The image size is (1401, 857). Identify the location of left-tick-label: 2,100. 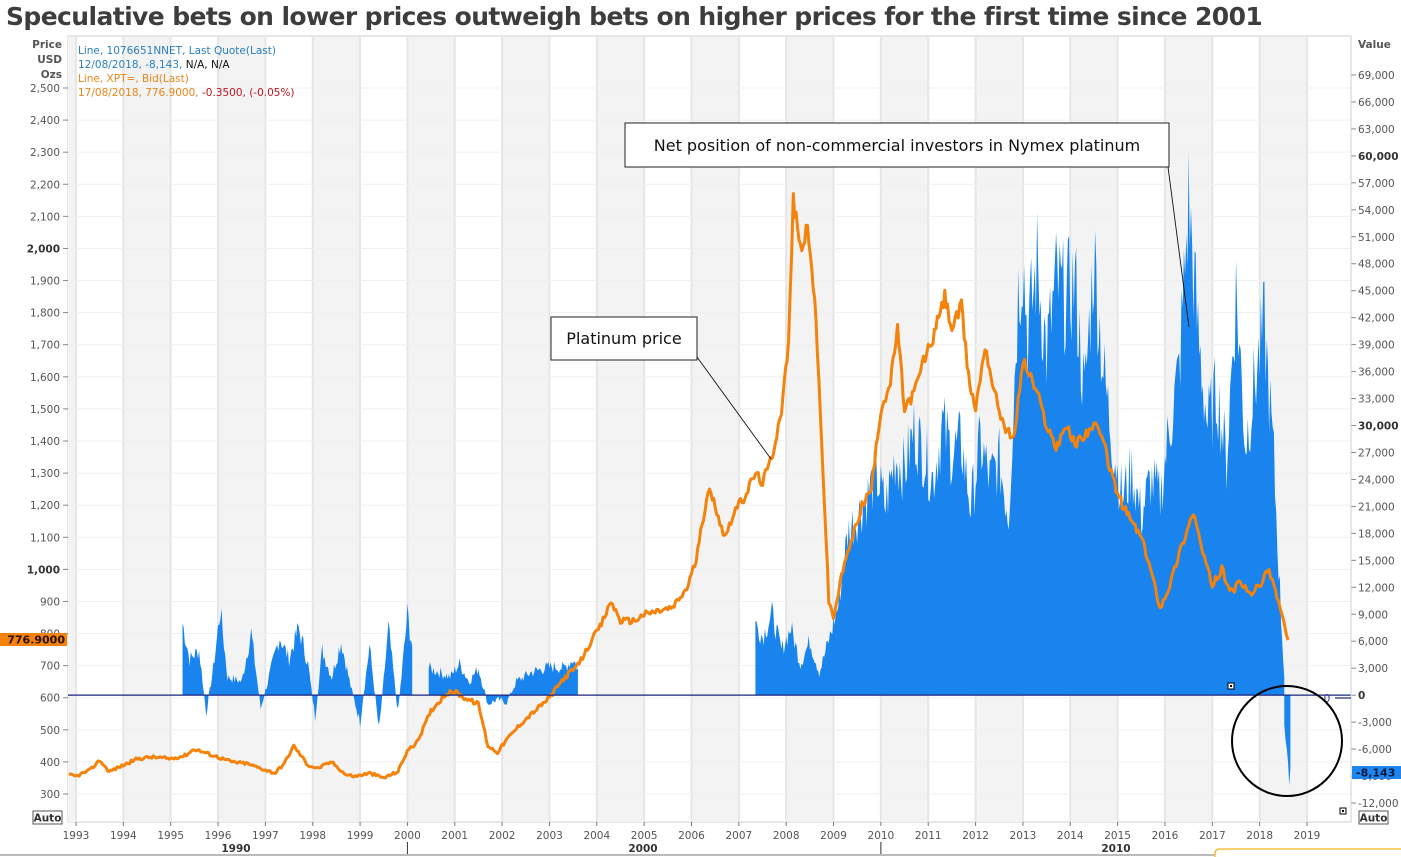
(45, 217).